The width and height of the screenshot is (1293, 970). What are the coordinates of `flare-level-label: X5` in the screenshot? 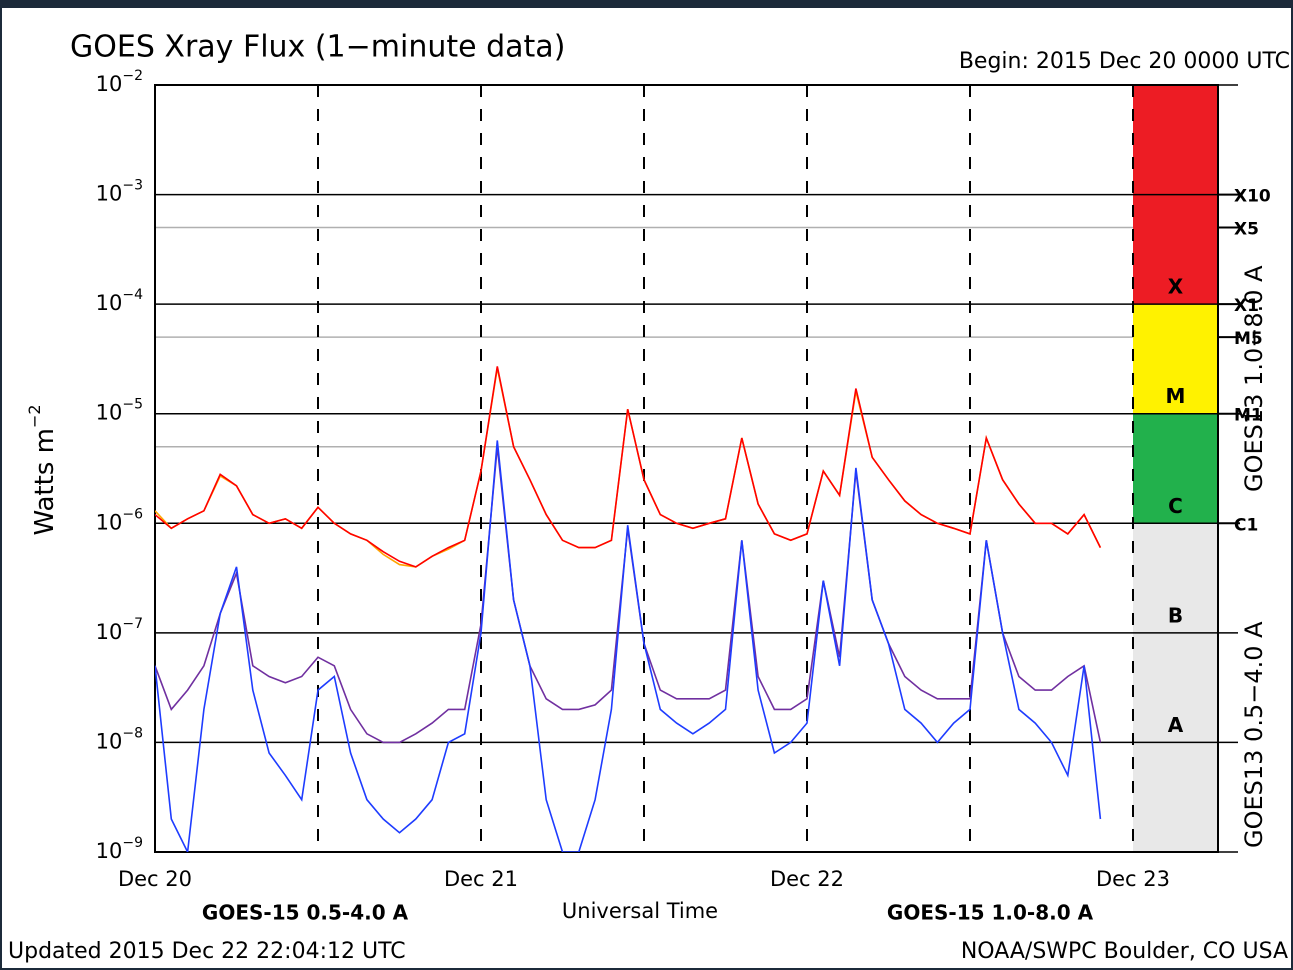 It's located at (1246, 230).